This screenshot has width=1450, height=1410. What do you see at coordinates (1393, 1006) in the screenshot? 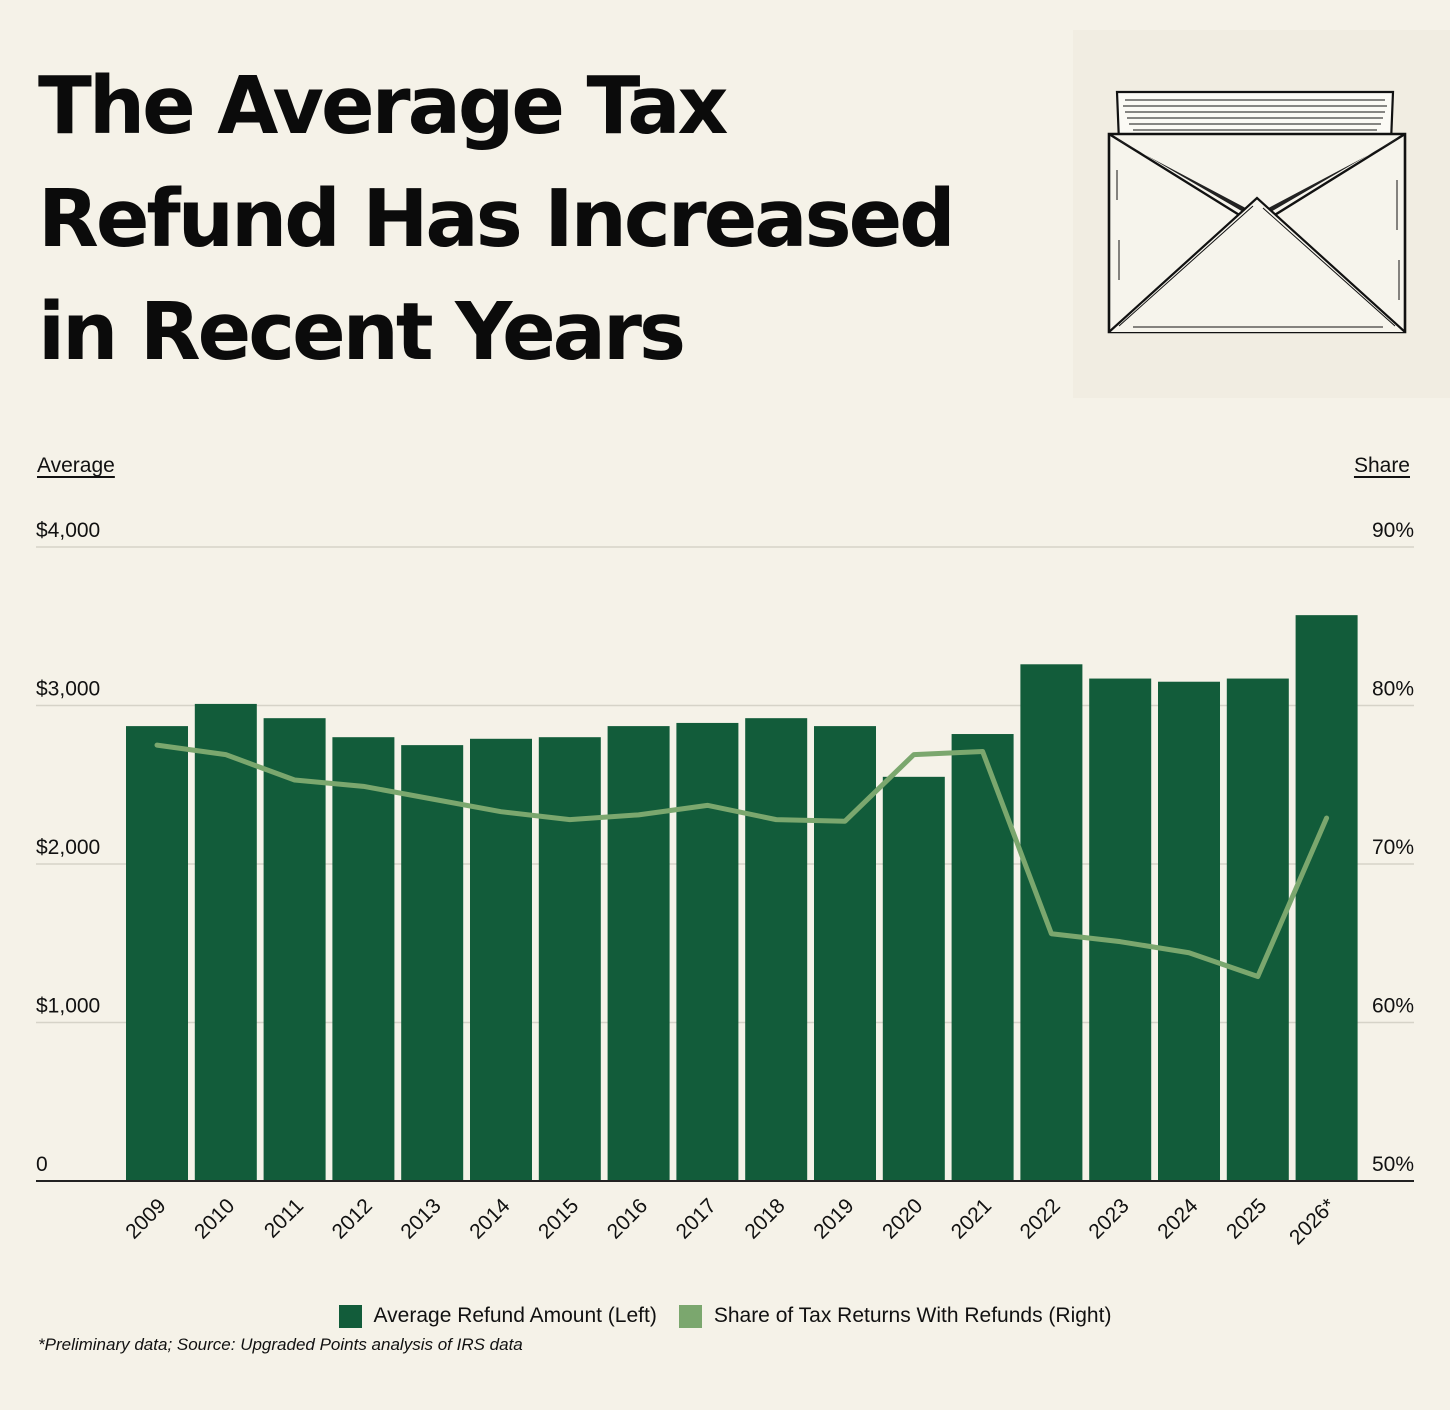
I see `right-tick-label: 60%` at bounding box center [1393, 1006].